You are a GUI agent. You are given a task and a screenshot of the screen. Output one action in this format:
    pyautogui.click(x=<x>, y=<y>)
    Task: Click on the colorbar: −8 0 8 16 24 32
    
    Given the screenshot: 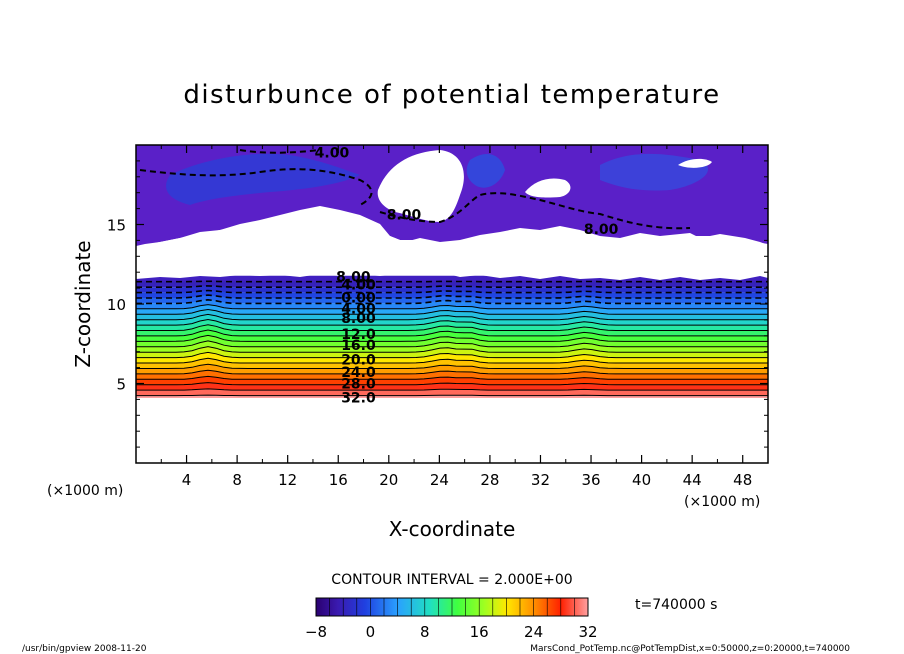 What is the action you would take?
    pyautogui.click(x=451, y=619)
    